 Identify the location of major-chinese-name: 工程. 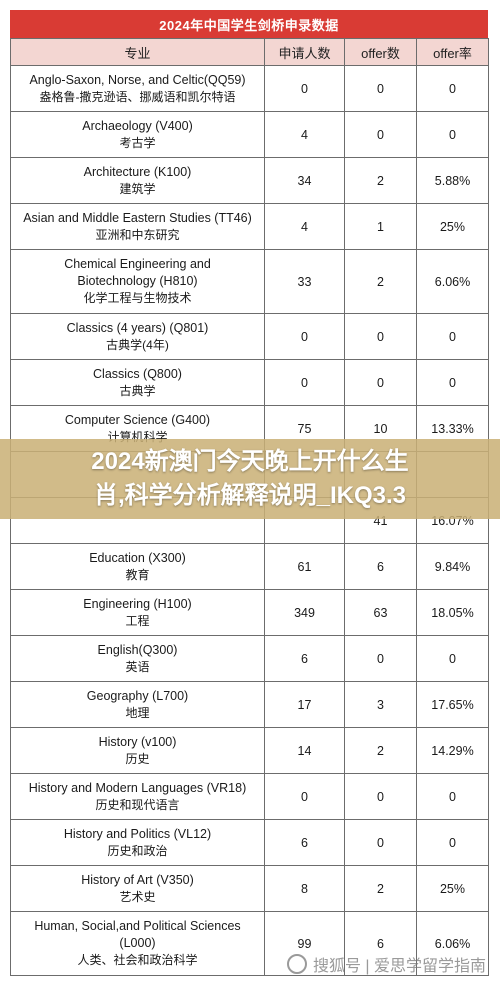
(137, 620).